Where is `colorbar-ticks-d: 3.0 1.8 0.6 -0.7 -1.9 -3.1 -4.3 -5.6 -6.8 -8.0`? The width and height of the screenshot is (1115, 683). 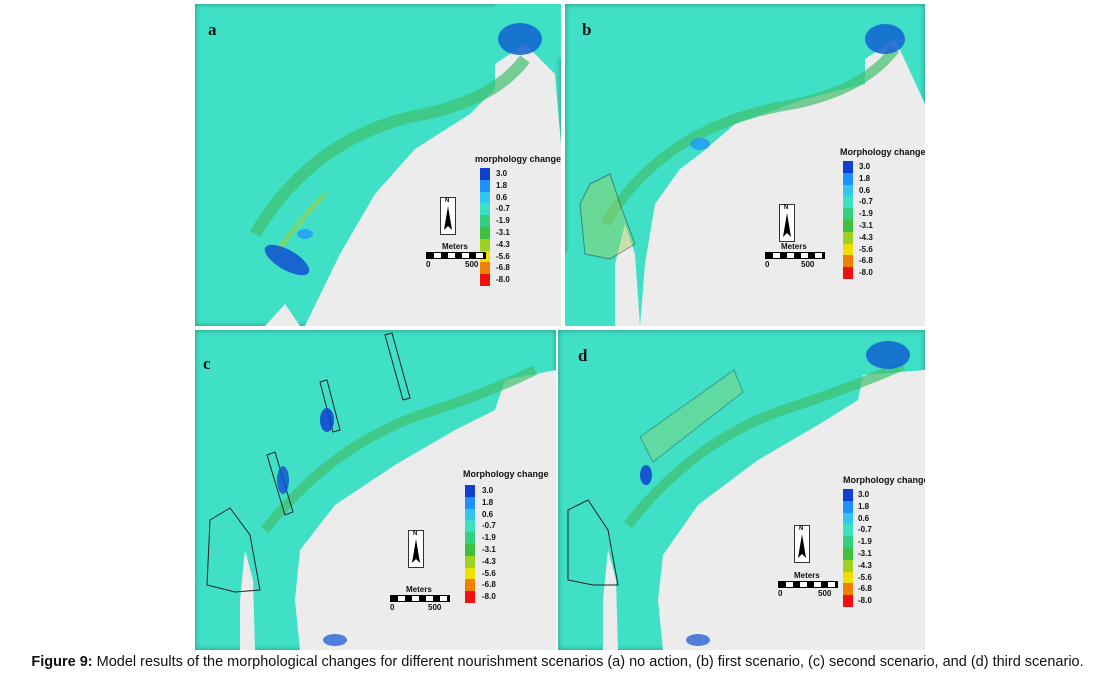 colorbar-ticks-d: 3.0 1.8 0.6 -0.7 -1.9 -3.1 -4.3 -5.6 -6.8 -8.0 is located at coordinates (865, 548).